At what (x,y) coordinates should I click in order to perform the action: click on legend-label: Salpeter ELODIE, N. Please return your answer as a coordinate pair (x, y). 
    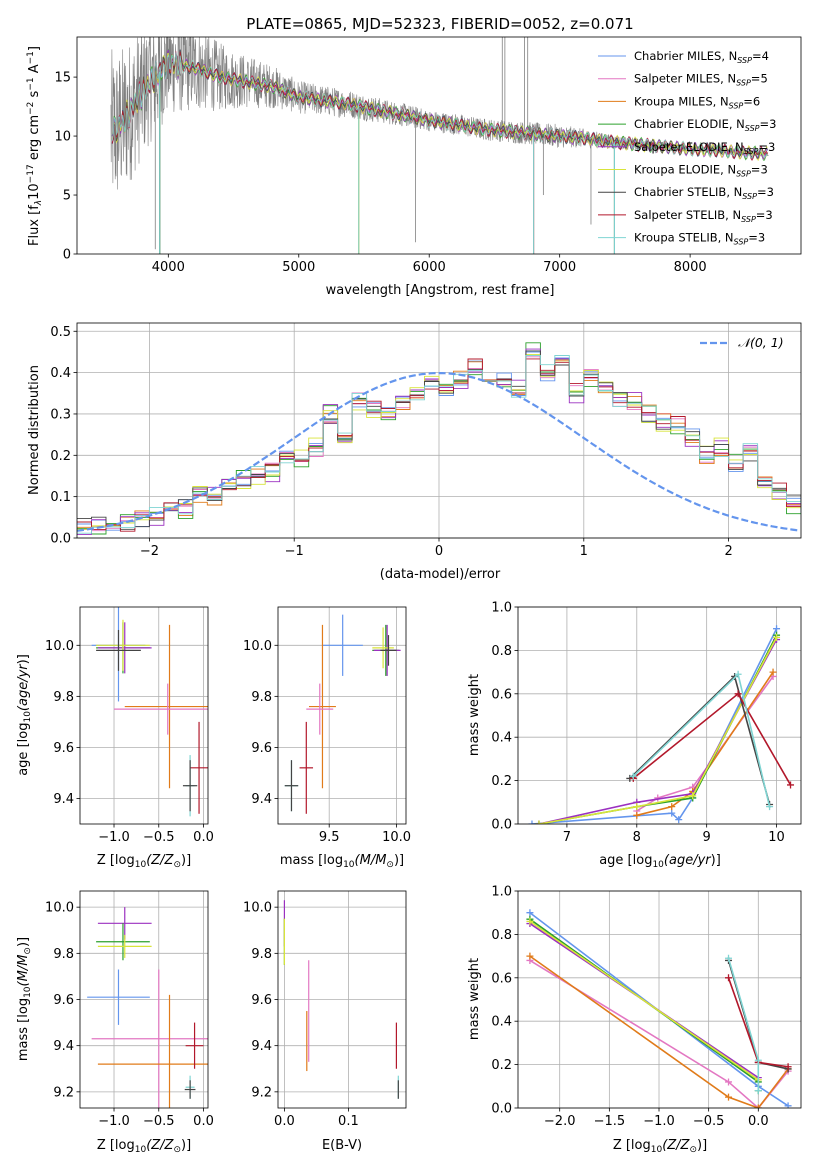
    Looking at the image, I should click on (689, 147).